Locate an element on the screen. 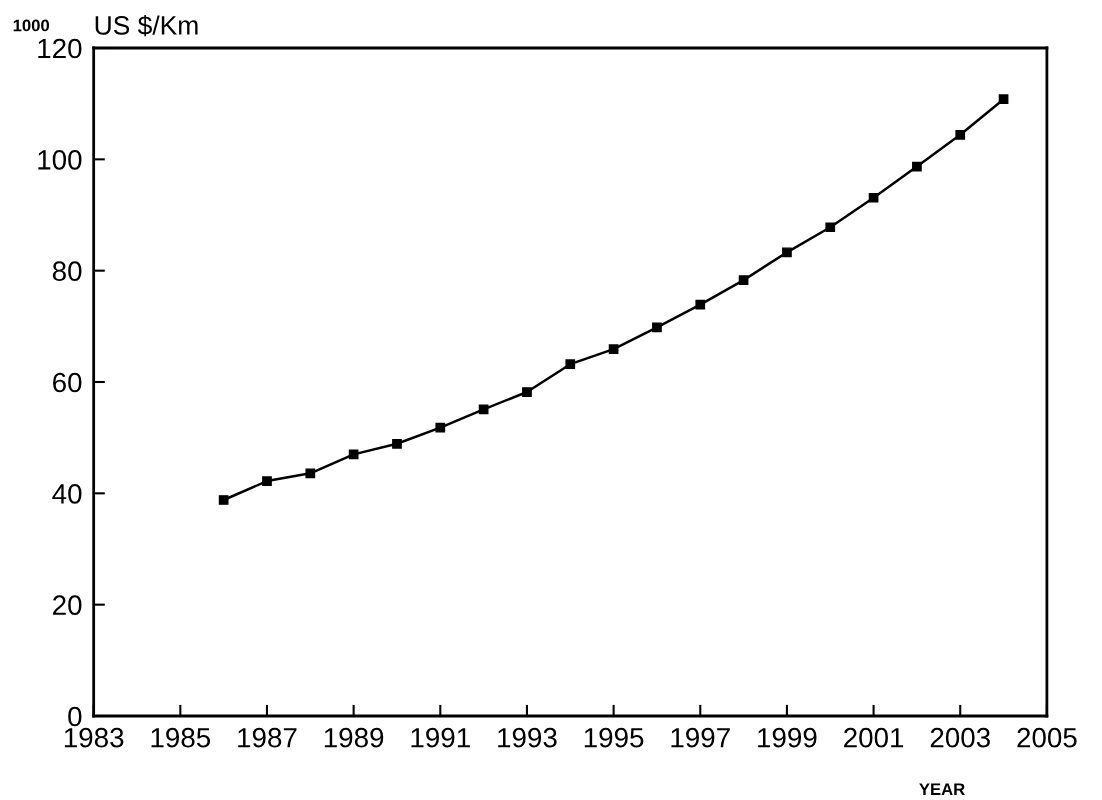 The height and width of the screenshot is (800, 1102). y-tick-label: 40 is located at coordinates (67, 494).